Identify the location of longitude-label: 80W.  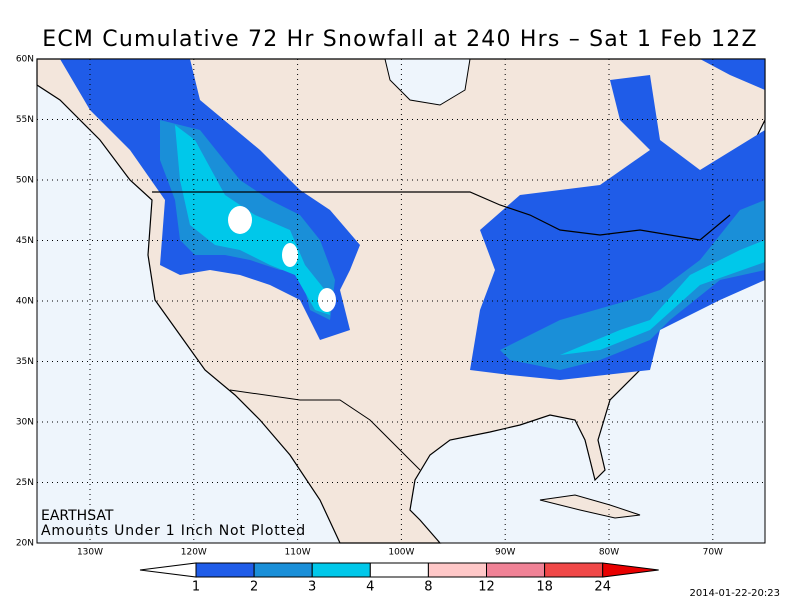
(609, 553).